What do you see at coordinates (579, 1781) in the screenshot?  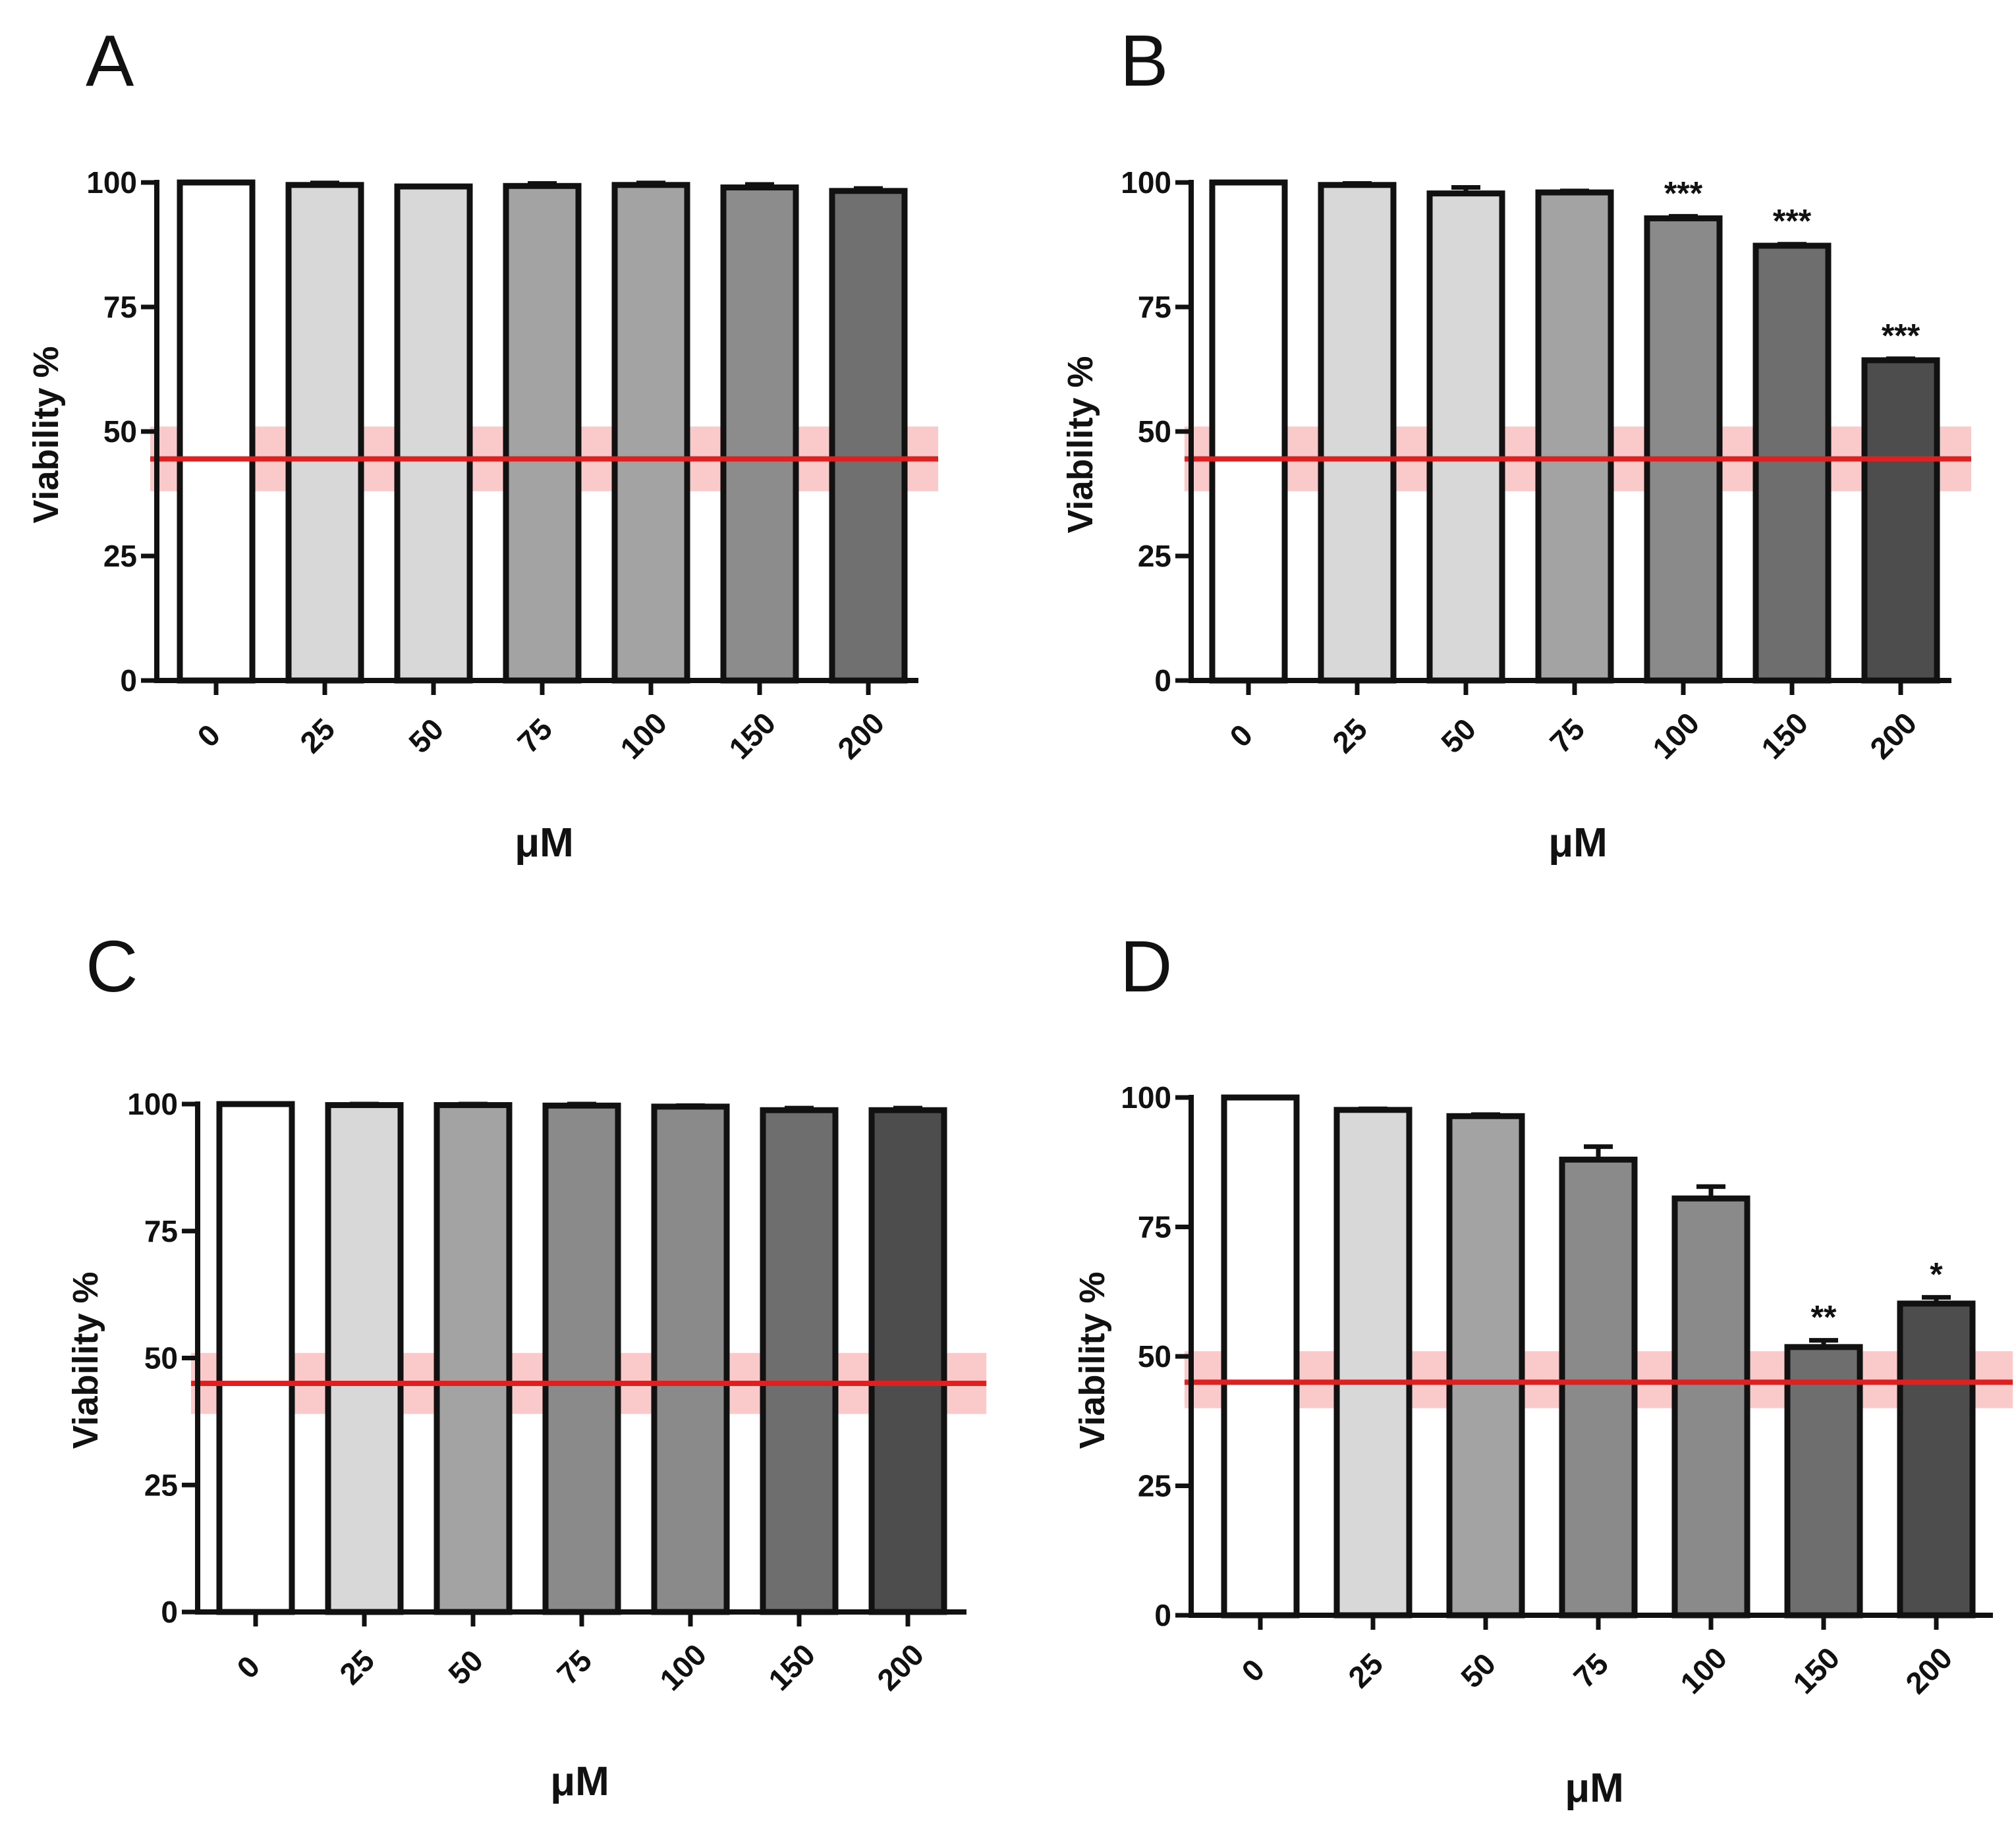 I see `x-axis-label-c: μM` at bounding box center [579, 1781].